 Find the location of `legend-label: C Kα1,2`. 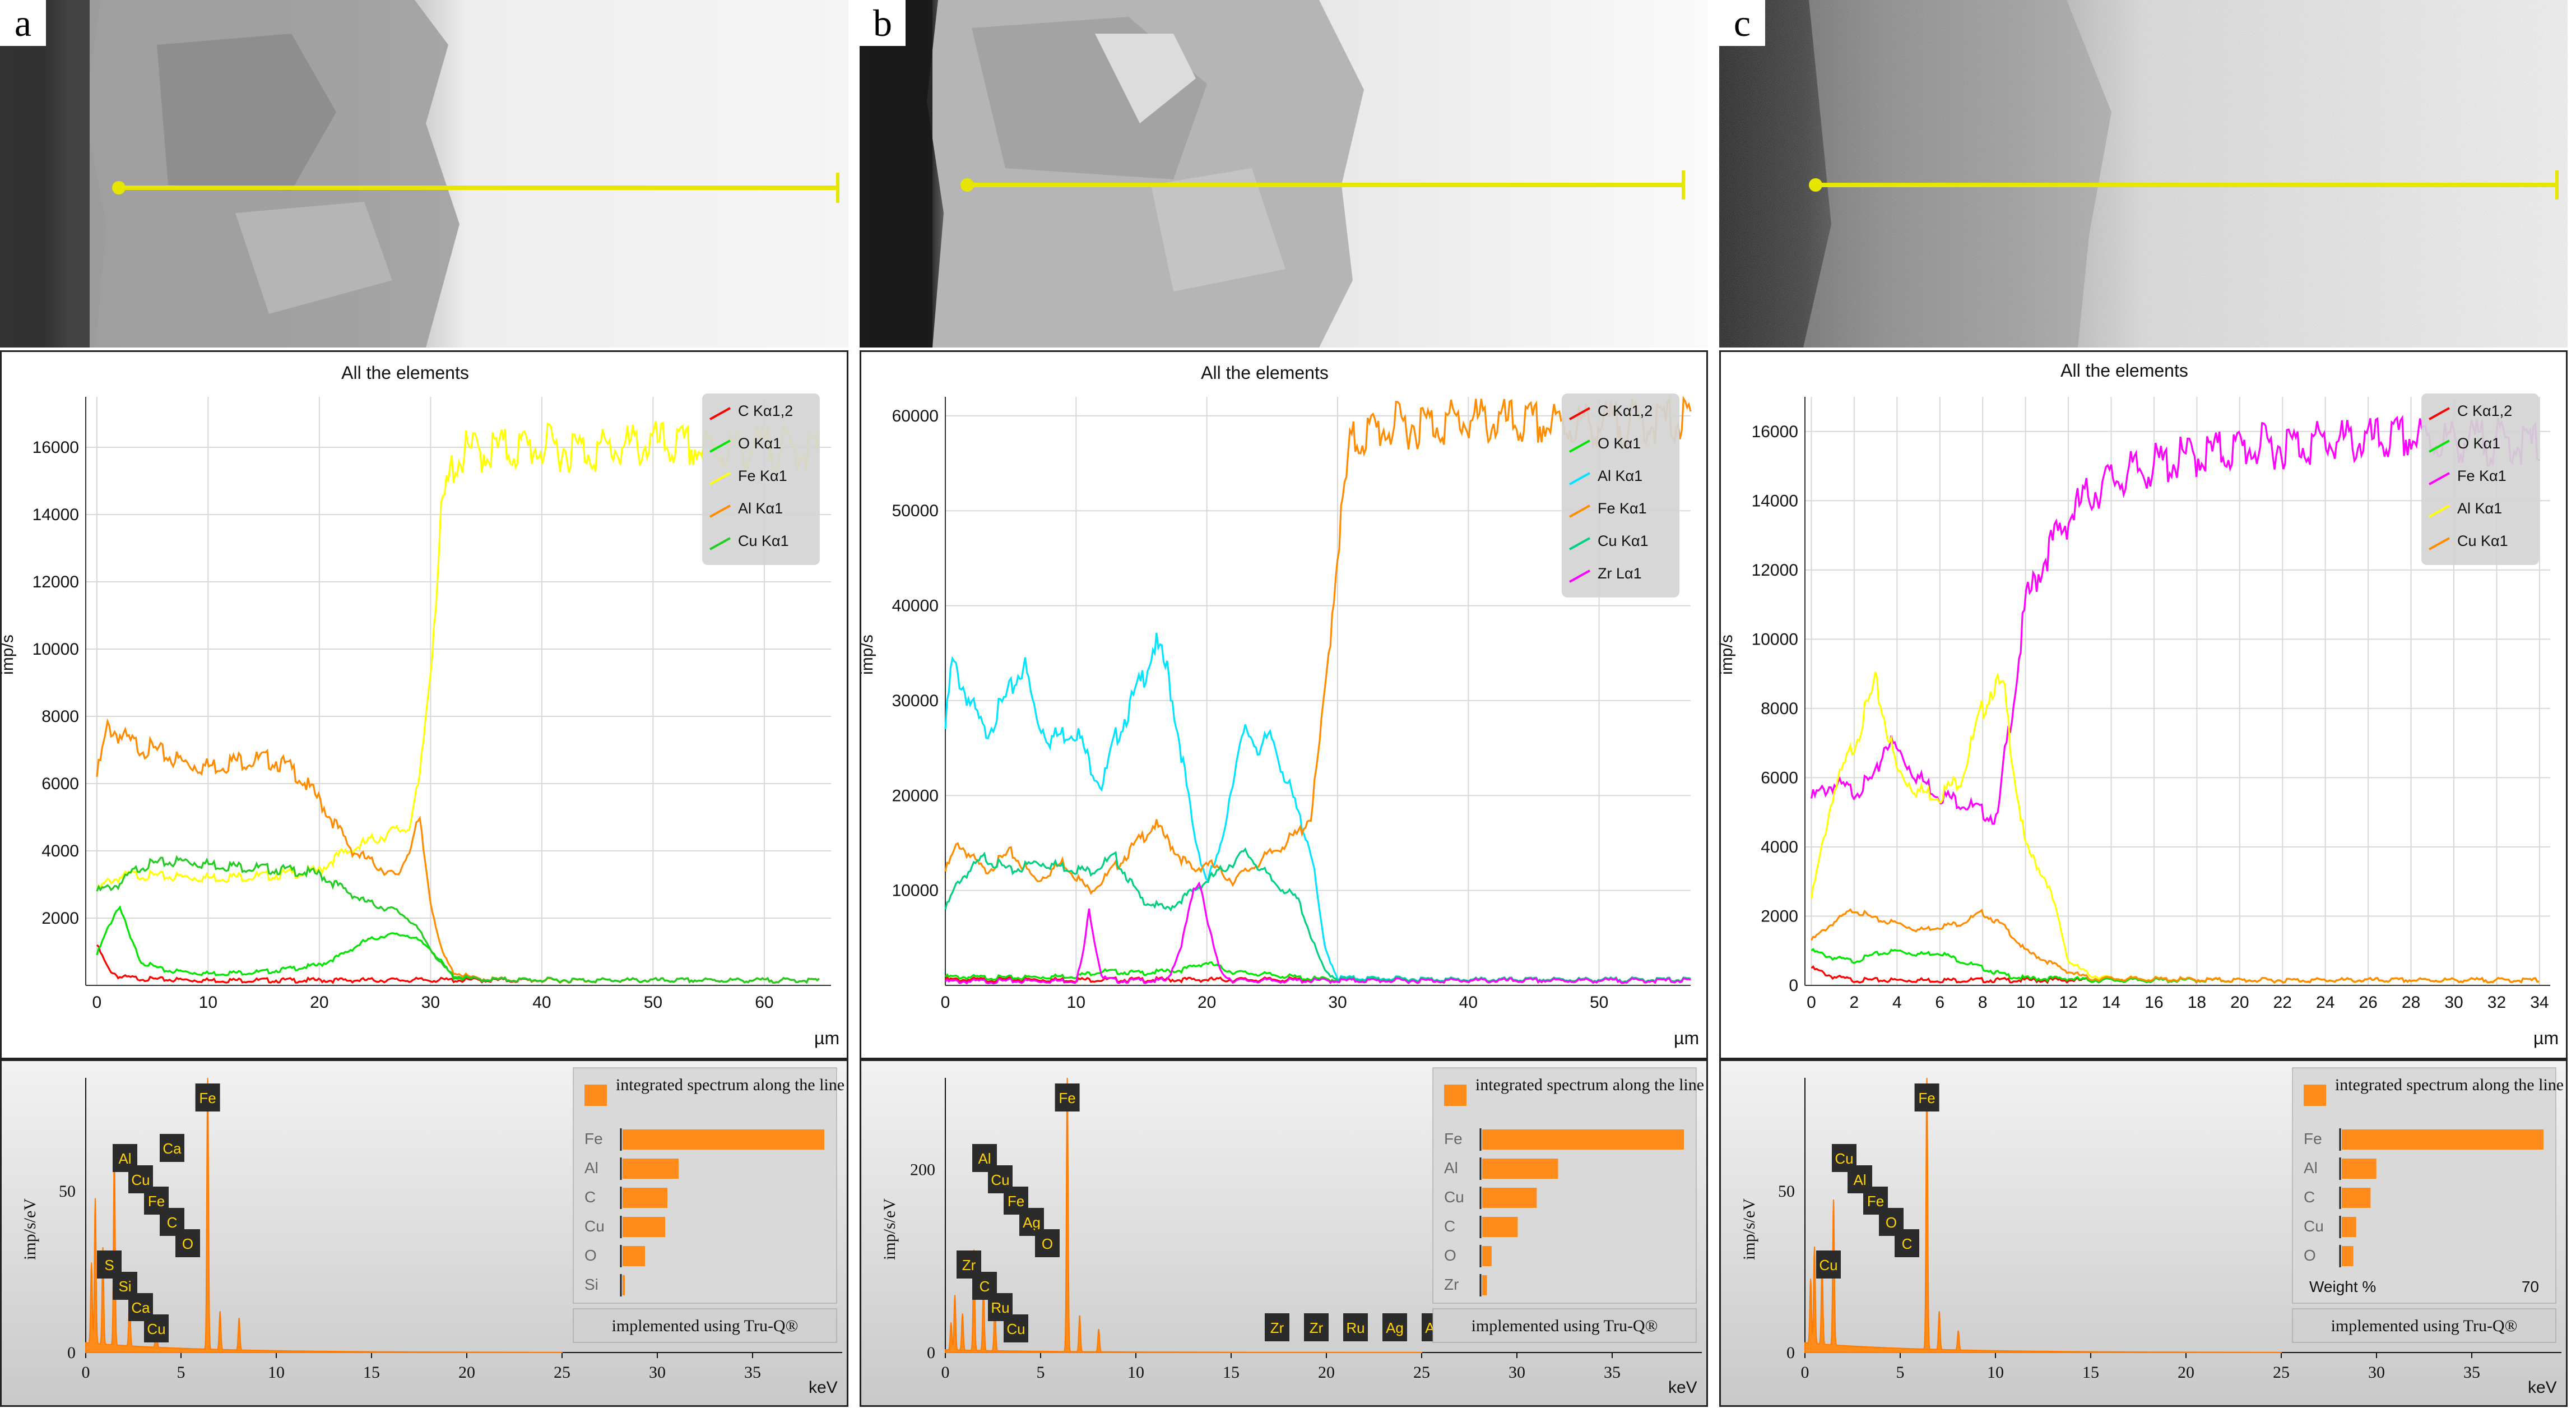

legend-label: C Kα1,2 is located at coordinates (1625, 410).